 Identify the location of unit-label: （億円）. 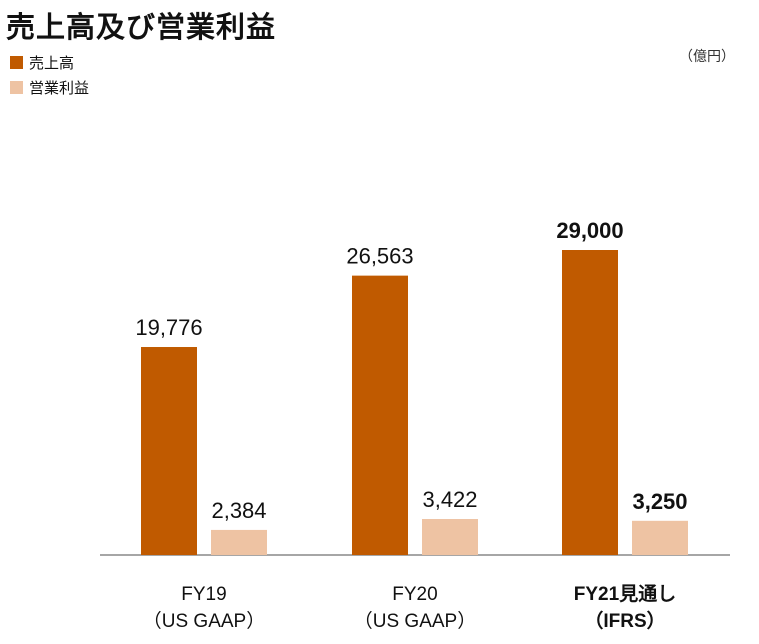
(707, 57).